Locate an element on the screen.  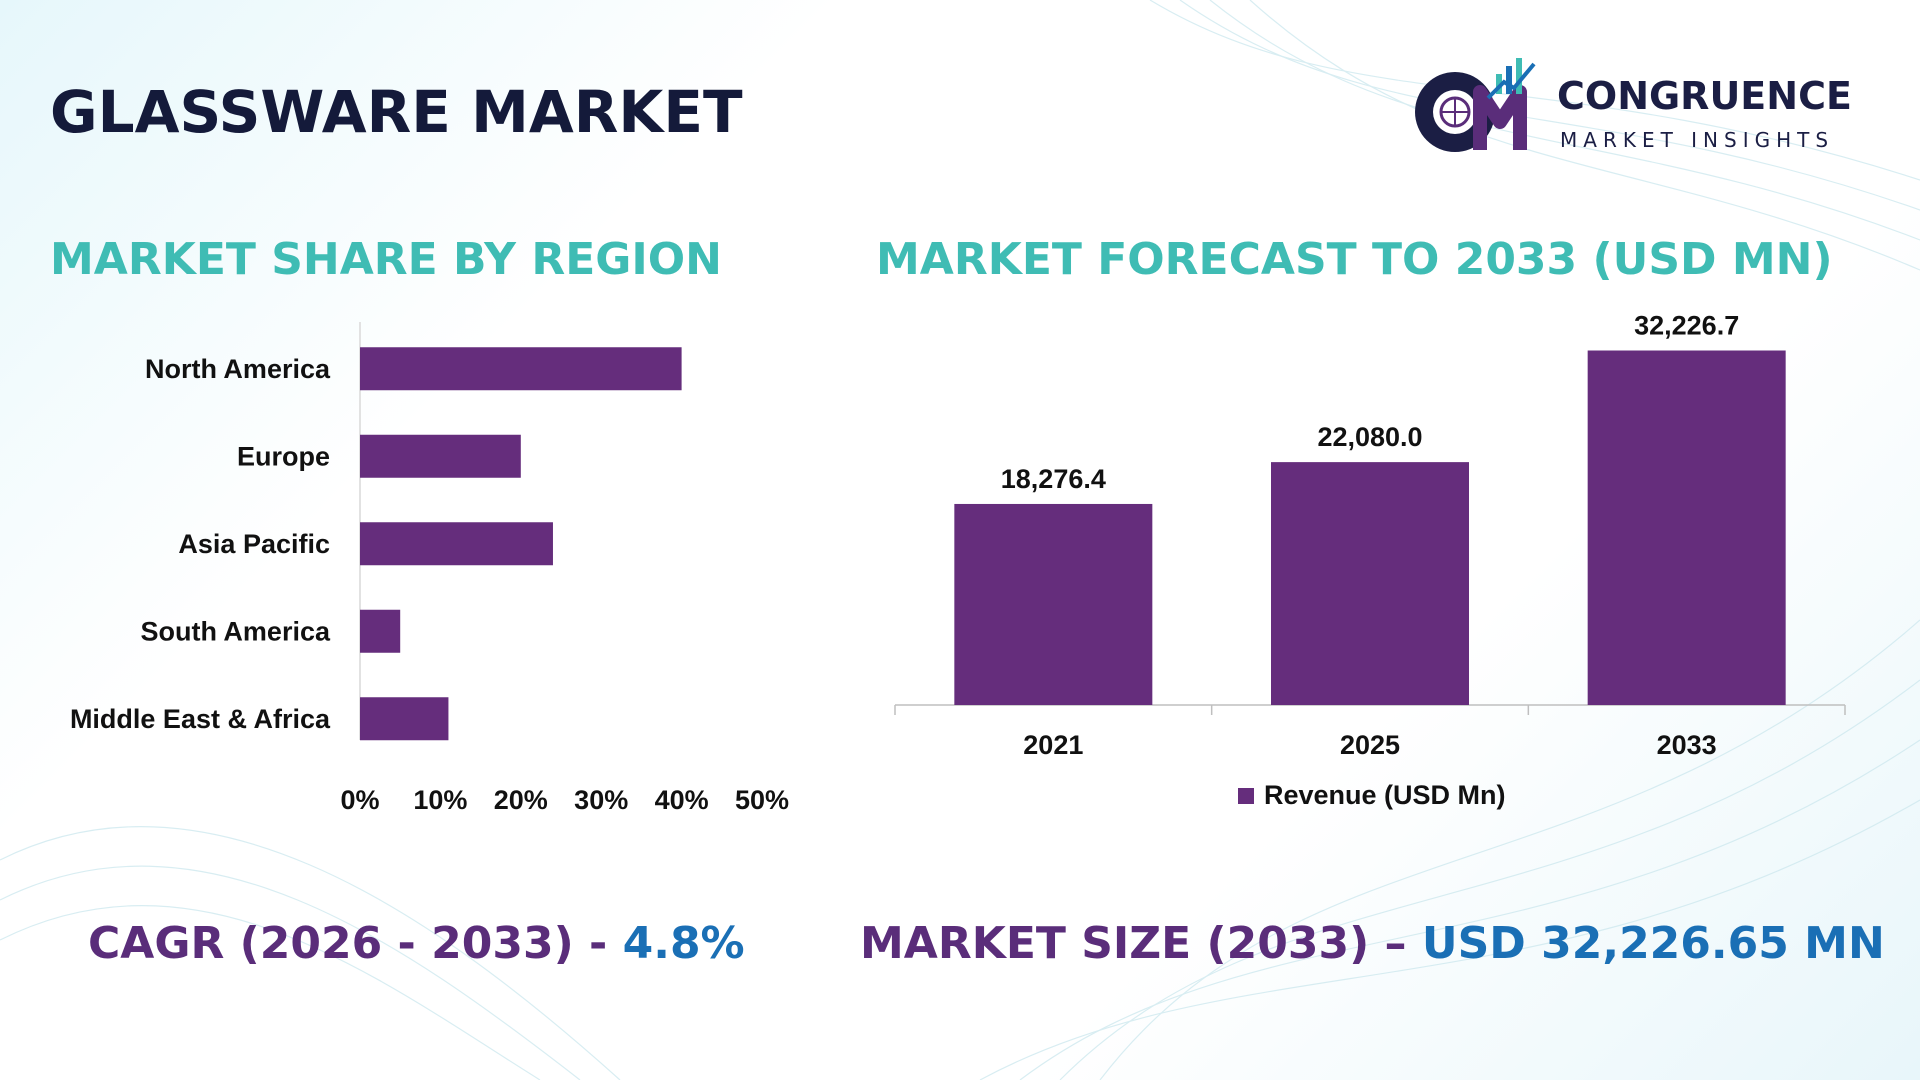
x-tick-label: 50% is located at coordinates (762, 800).